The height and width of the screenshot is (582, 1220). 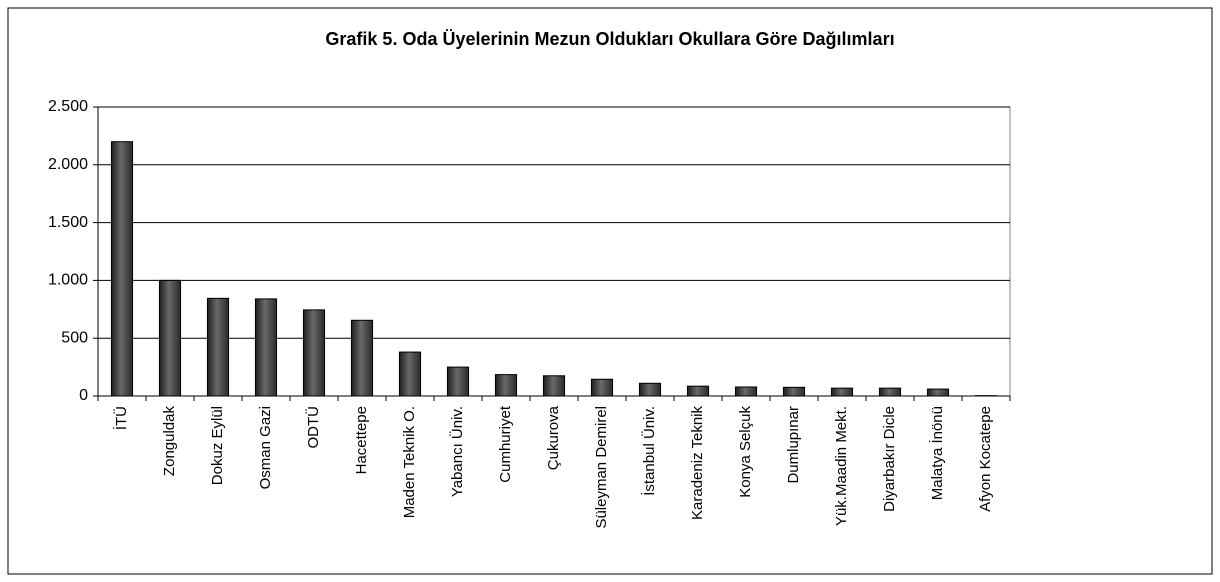 What do you see at coordinates (313, 427) in the screenshot?
I see `x-tick-label: ODTÜ` at bounding box center [313, 427].